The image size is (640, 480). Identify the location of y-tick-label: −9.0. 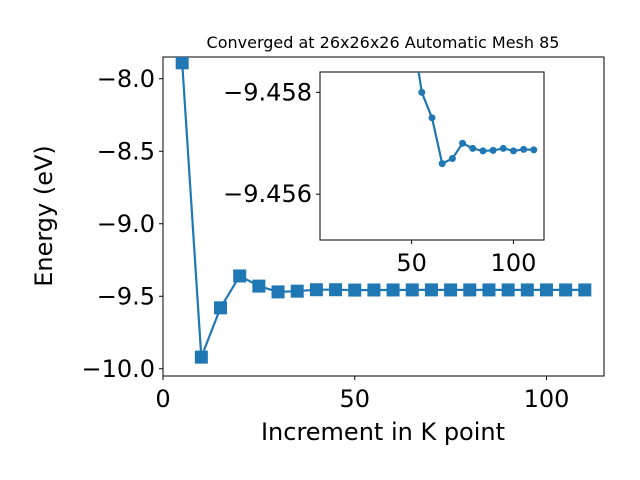
(126, 224).